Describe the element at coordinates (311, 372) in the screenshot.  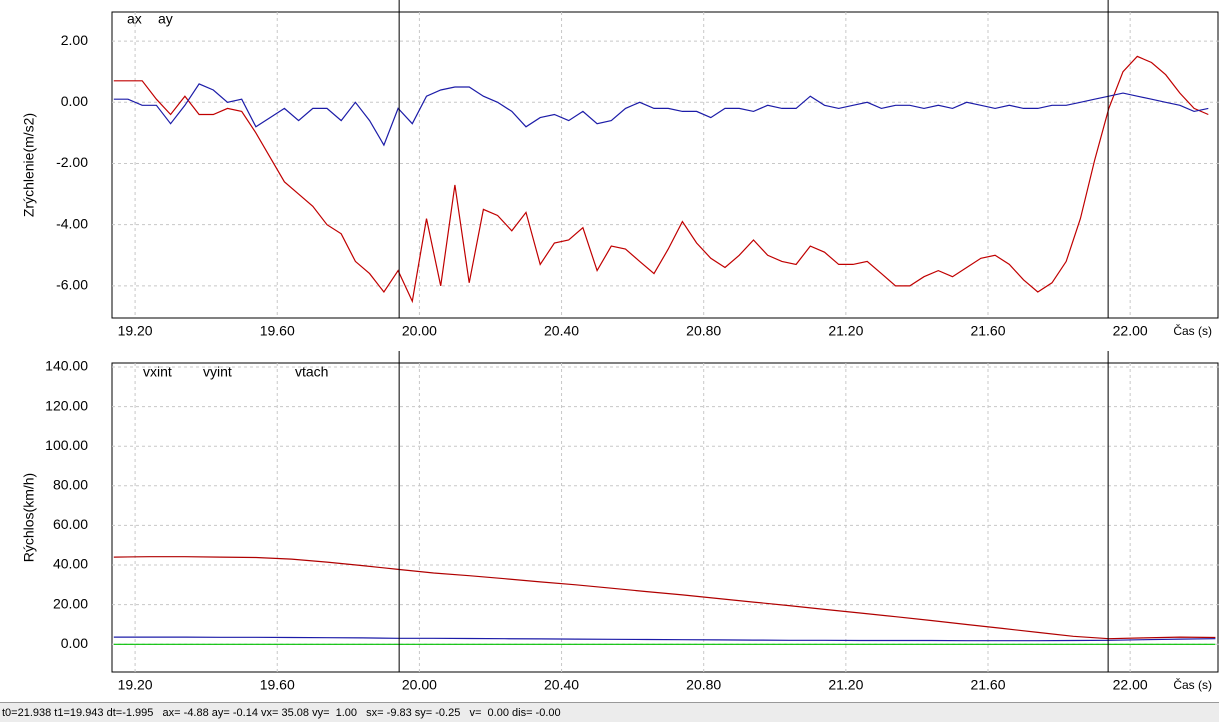
I see `legend-entry: vtach` at that location.